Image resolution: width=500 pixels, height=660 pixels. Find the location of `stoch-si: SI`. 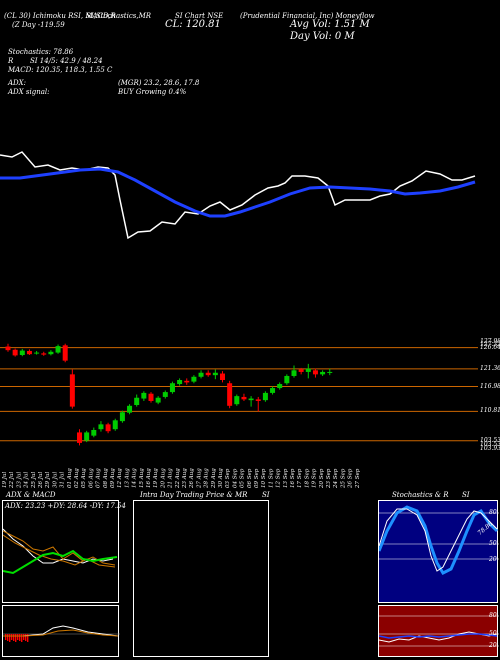

stoch-si: SI is located at coordinates (466, 495).